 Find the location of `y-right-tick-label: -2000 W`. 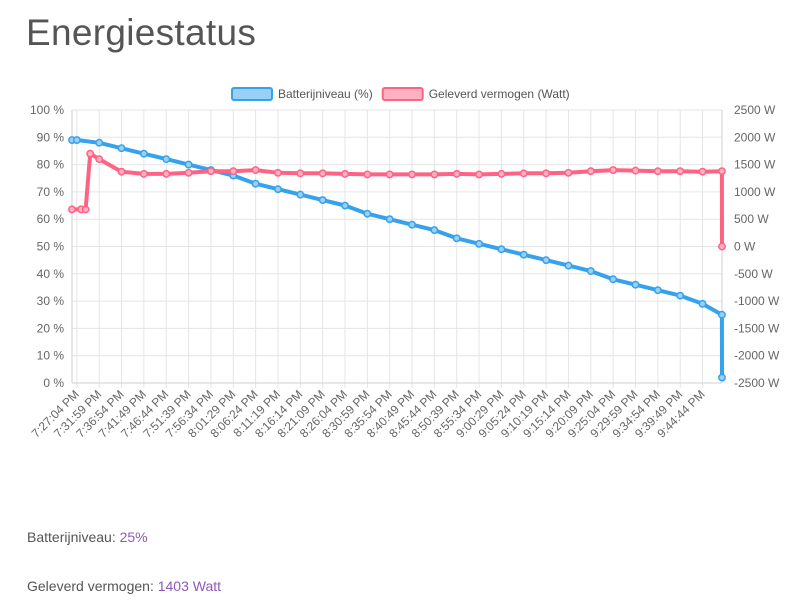

y-right-tick-label: -2000 W is located at coordinates (757, 356).